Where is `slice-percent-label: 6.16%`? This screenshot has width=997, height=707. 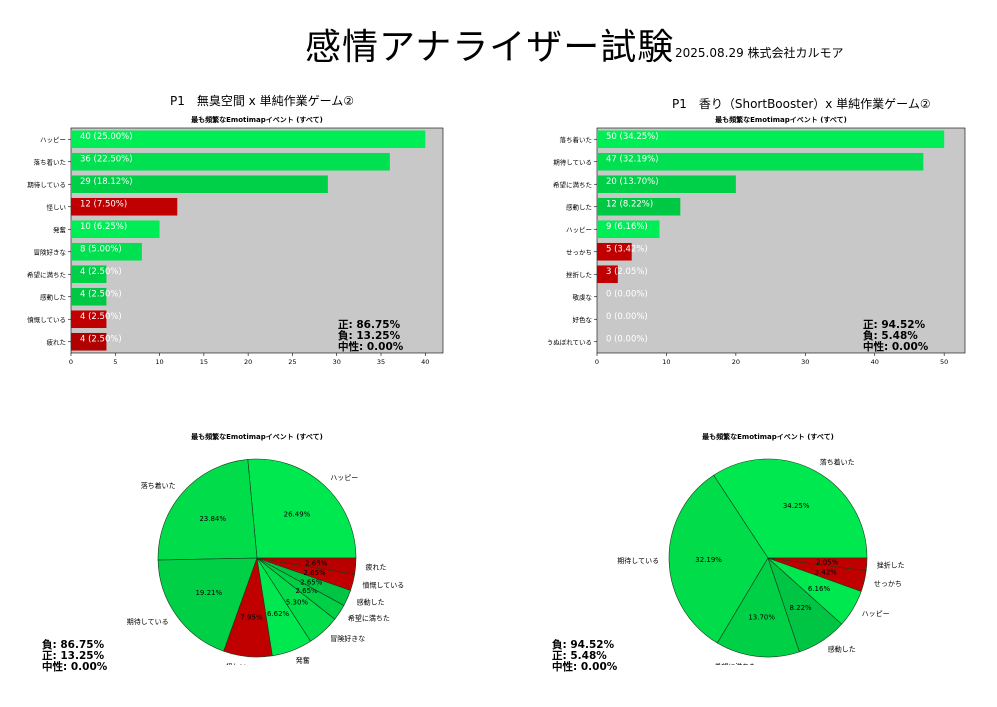
slice-percent-label: 6.16% is located at coordinates (819, 589).